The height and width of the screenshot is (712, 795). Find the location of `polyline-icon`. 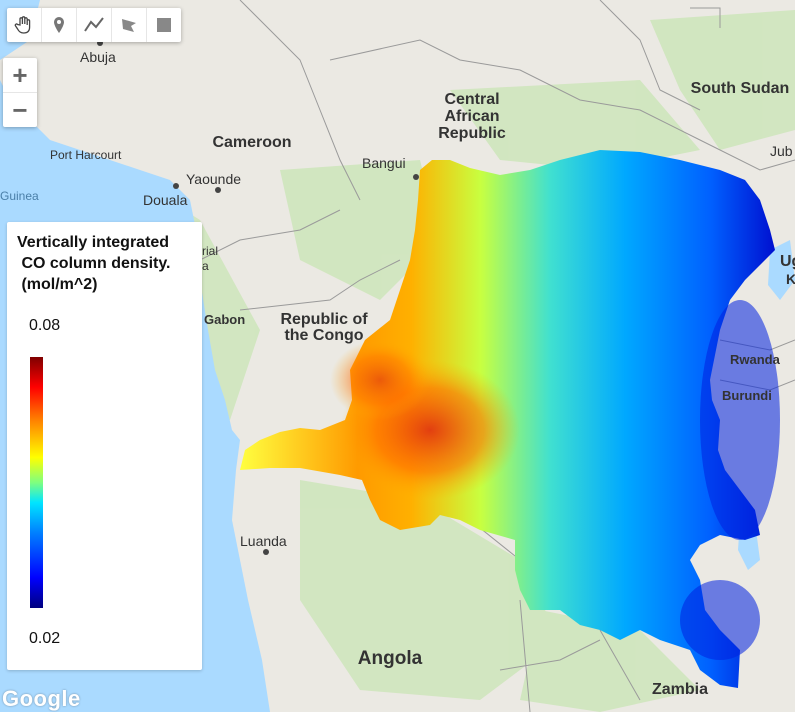

polyline-icon is located at coordinates (94, 24).